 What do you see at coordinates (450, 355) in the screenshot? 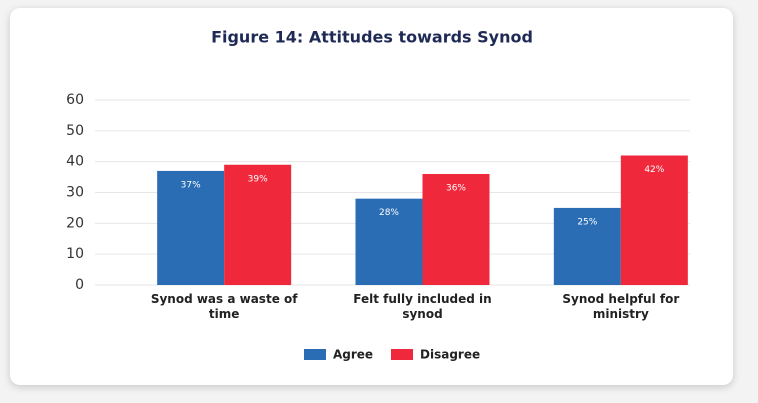
I see `legend-label: Disagree` at bounding box center [450, 355].